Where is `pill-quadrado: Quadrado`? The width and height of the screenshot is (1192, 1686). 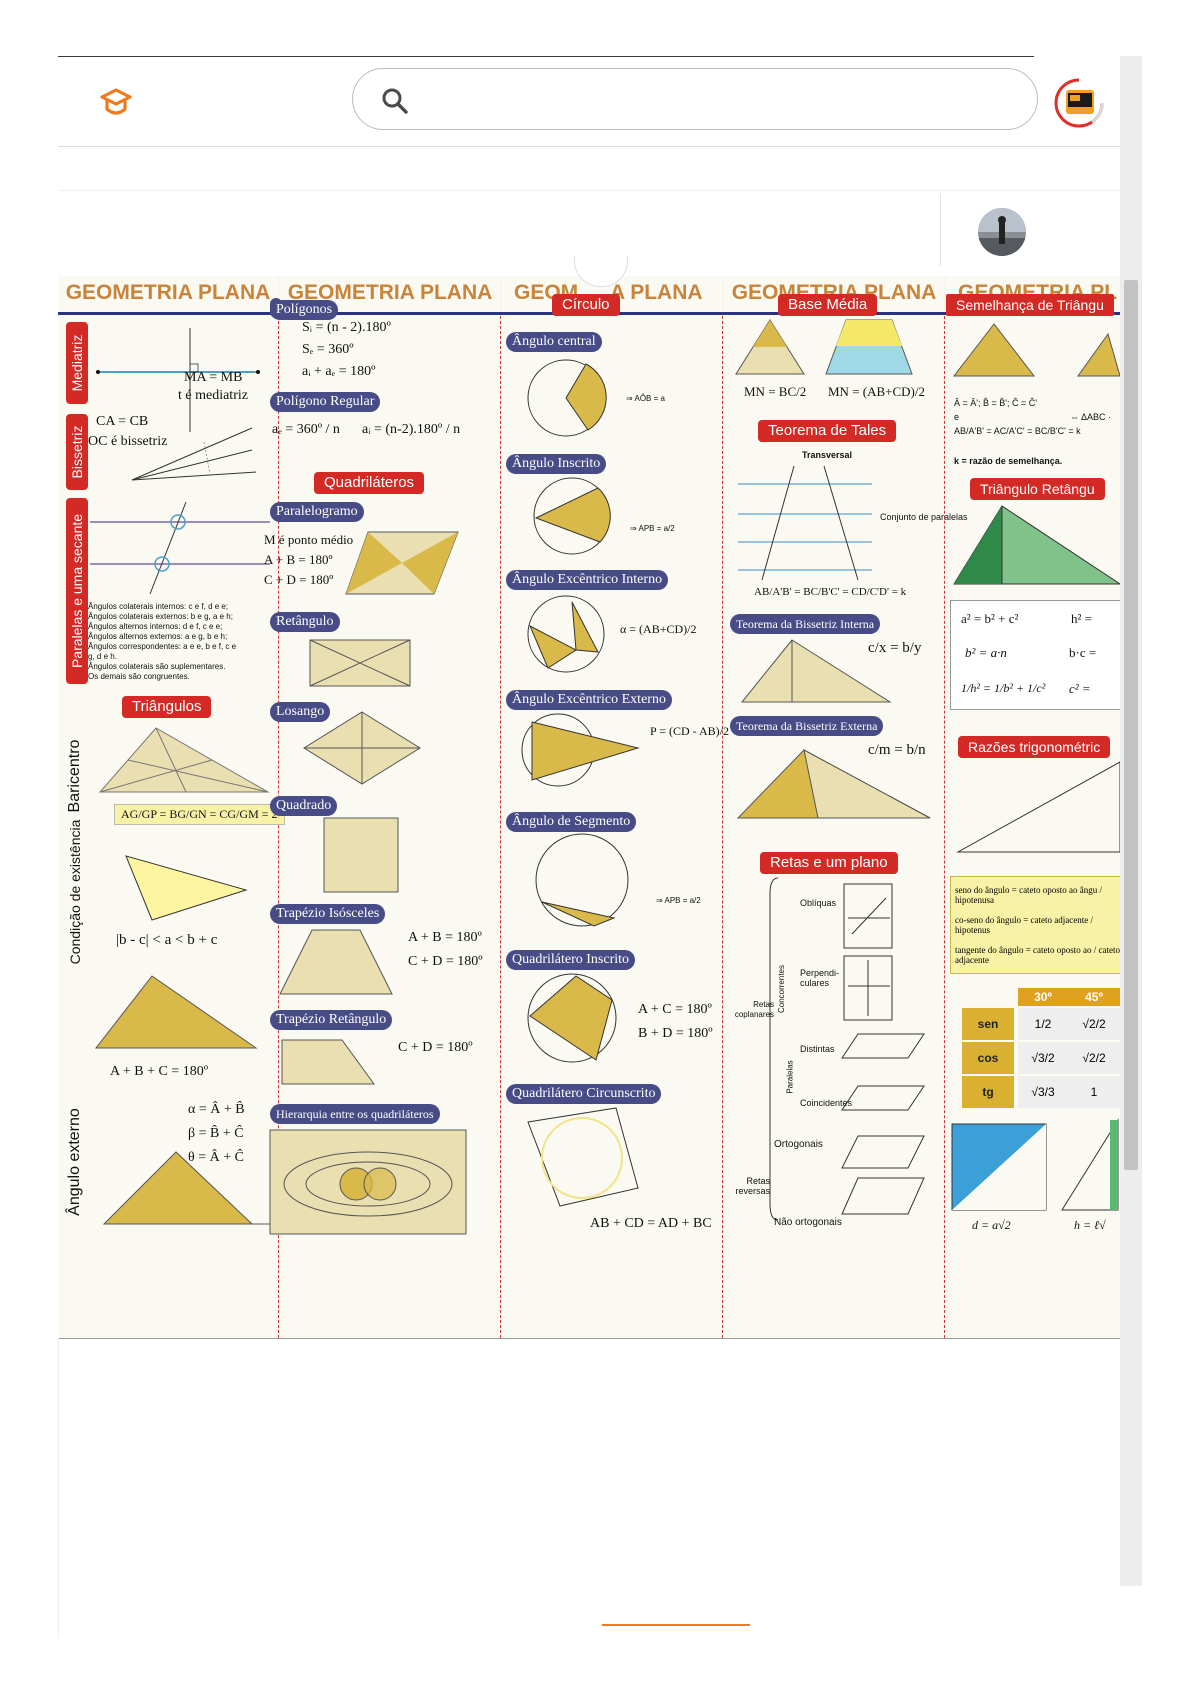
pill-quadrado: Quadrado is located at coordinates (304, 806).